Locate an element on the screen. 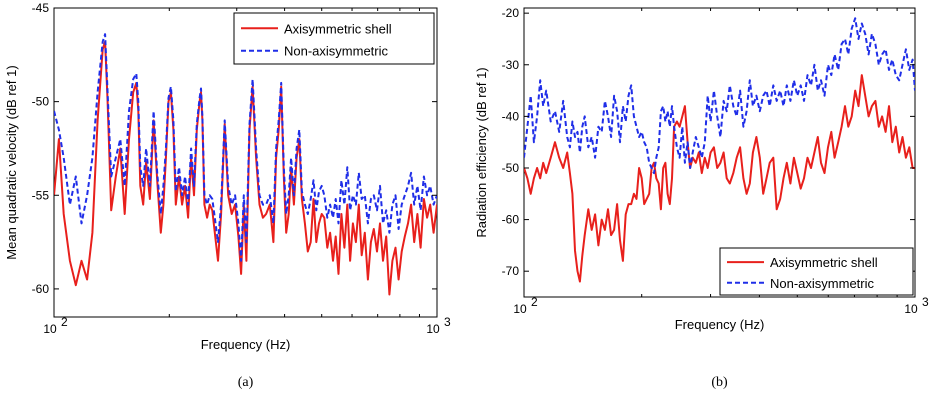 The image size is (929, 414). y-axis-label: Radiation efficiency (dB ref 1) is located at coordinates (481, 152).